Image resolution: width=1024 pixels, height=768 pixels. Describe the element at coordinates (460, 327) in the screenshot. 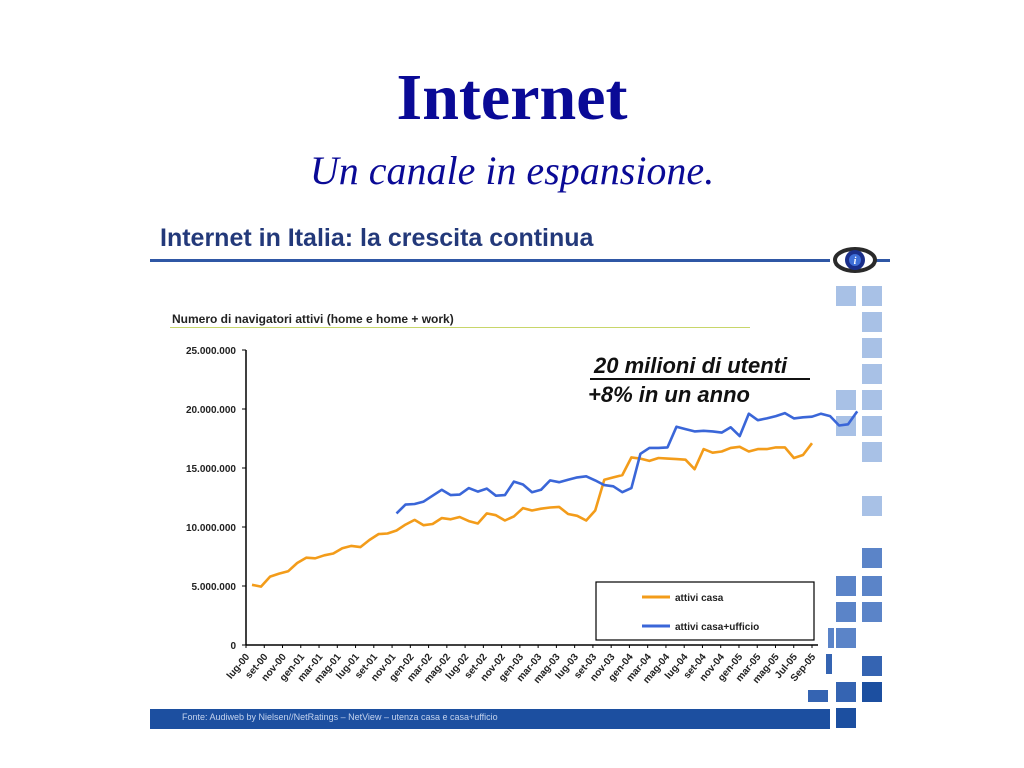

I see `chart-title-rule` at that location.